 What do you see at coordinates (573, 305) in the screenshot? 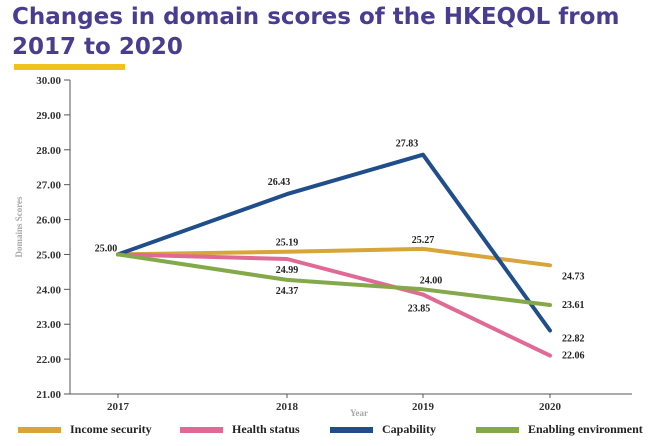
I see `data-label: 23.61` at bounding box center [573, 305].